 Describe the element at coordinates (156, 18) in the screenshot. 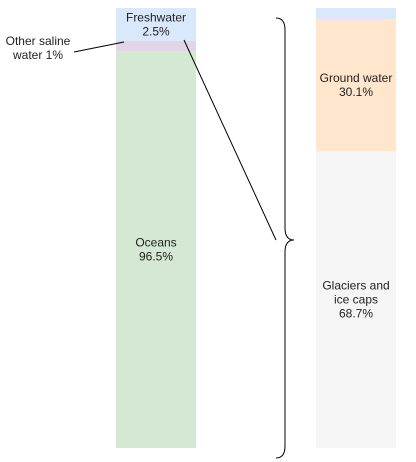

I see `freshwater-label-line: Freshwater` at that location.